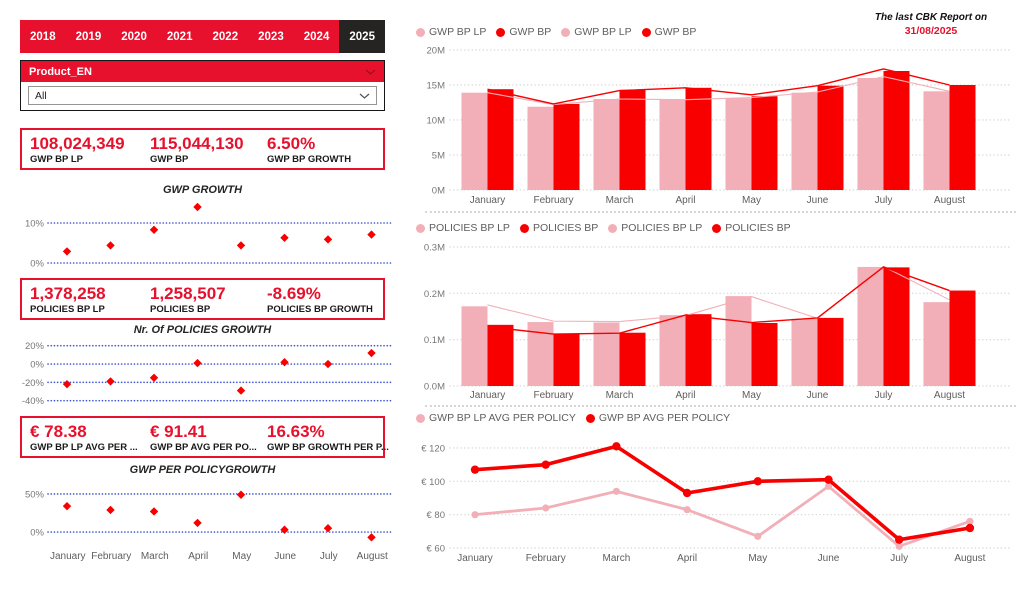  I want to click on marker-gwp-bp-lp-avg-per-policy-may, so click(758, 536).